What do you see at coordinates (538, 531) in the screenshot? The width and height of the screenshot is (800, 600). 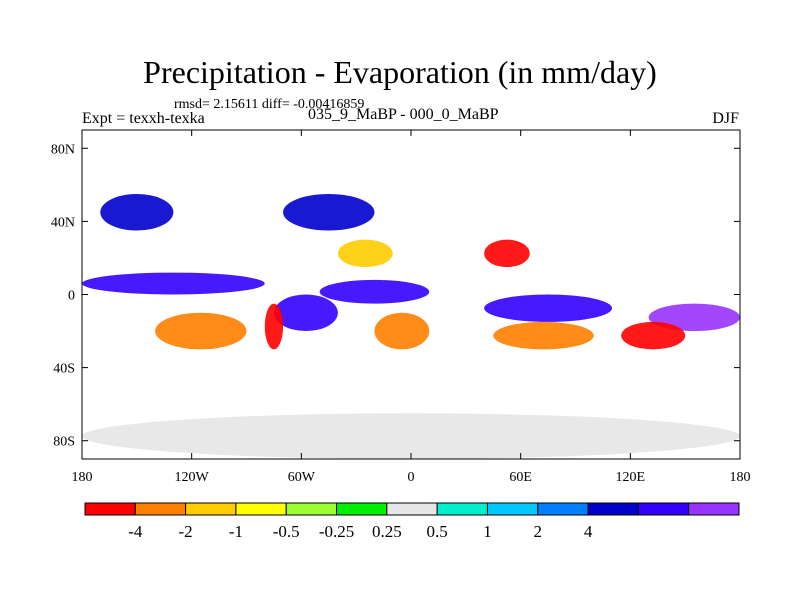 I see `colorbar-label: 2` at bounding box center [538, 531].